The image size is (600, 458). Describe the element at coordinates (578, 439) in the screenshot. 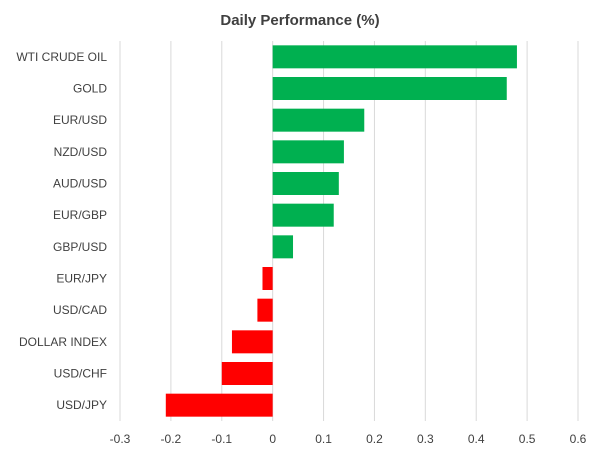

I see `x-tick-label: 0.6` at that location.